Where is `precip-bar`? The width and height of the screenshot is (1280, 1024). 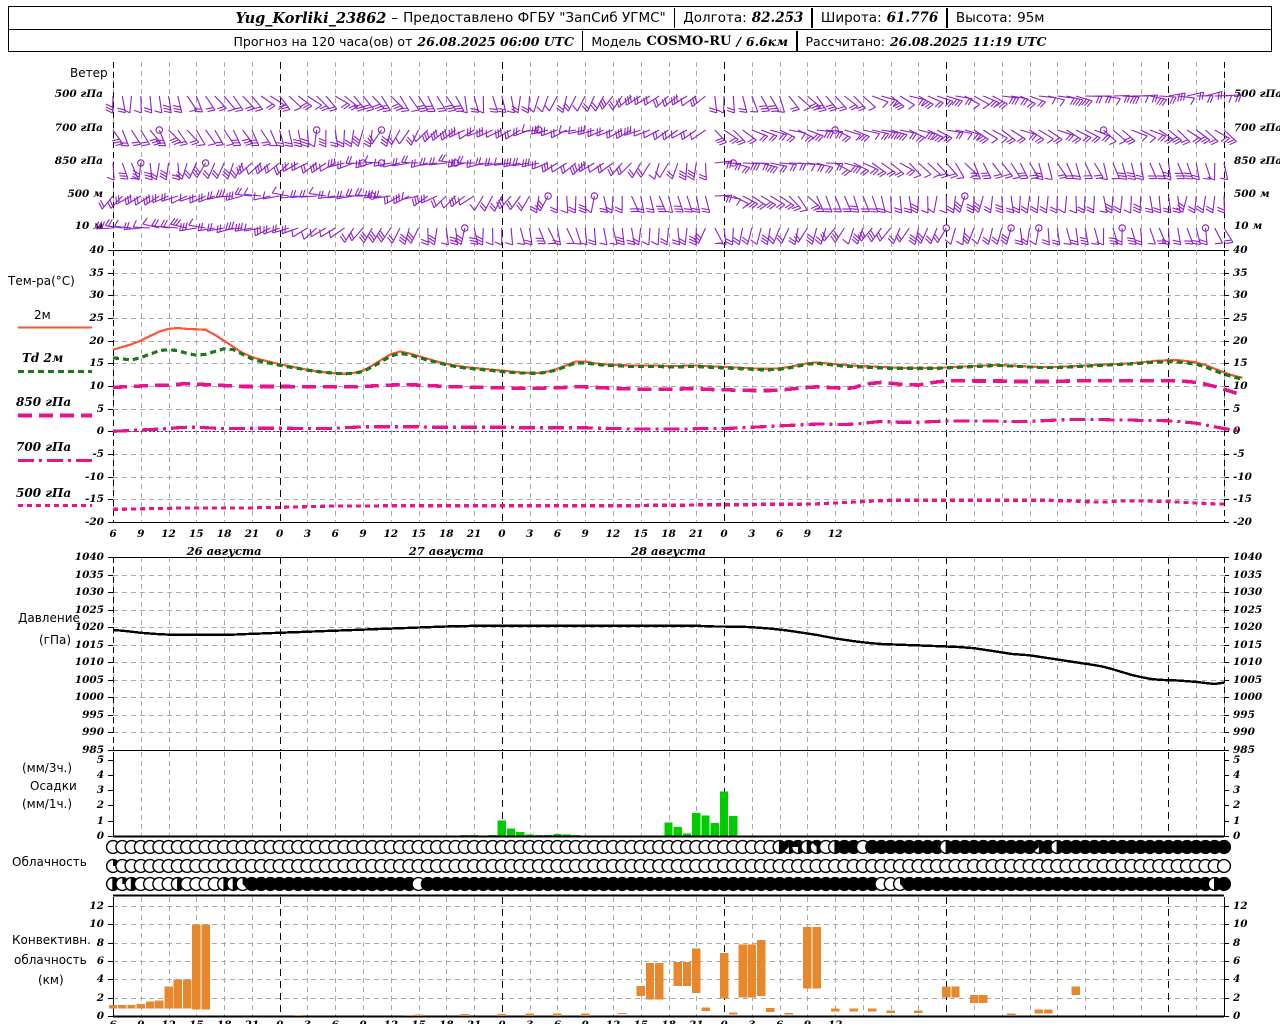
precip-bar is located at coordinates (687, 834).